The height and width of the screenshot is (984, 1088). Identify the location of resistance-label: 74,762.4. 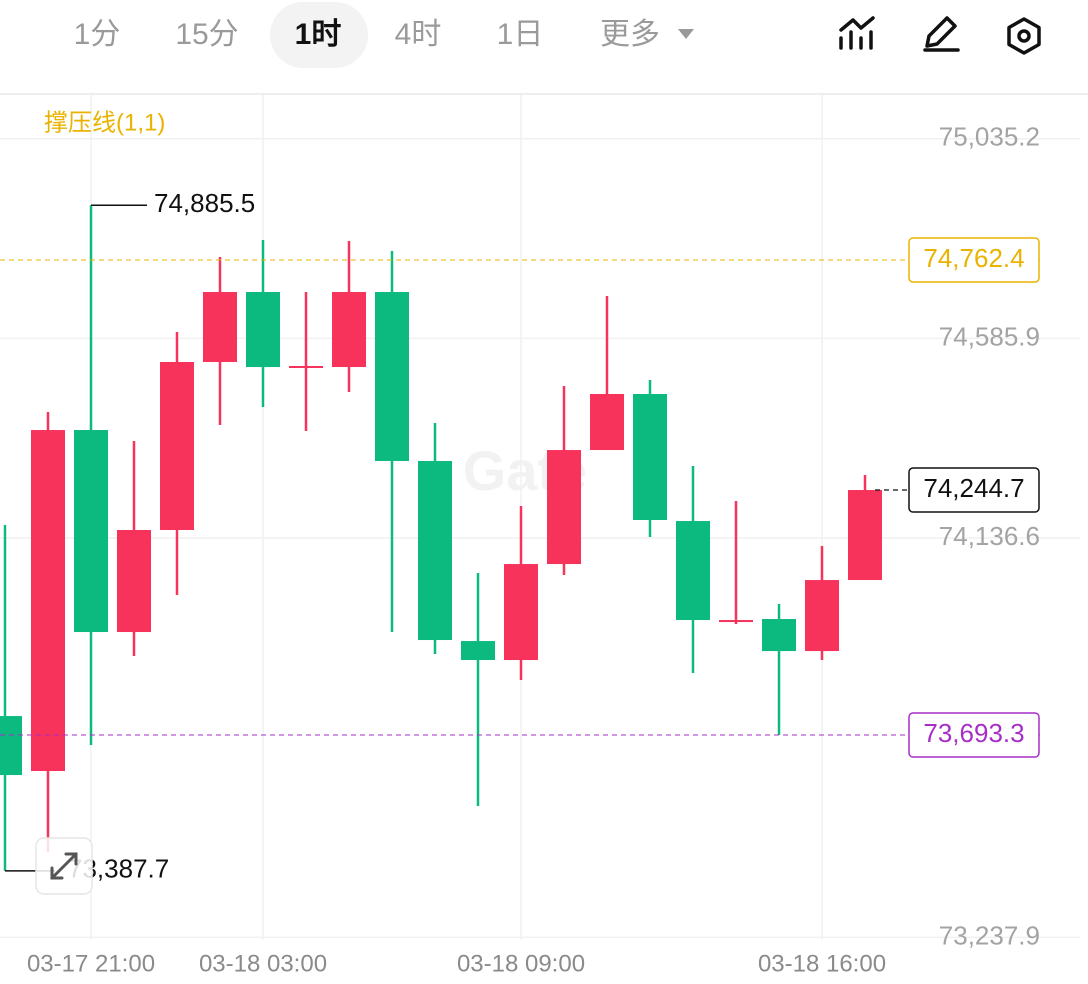
(973, 258).